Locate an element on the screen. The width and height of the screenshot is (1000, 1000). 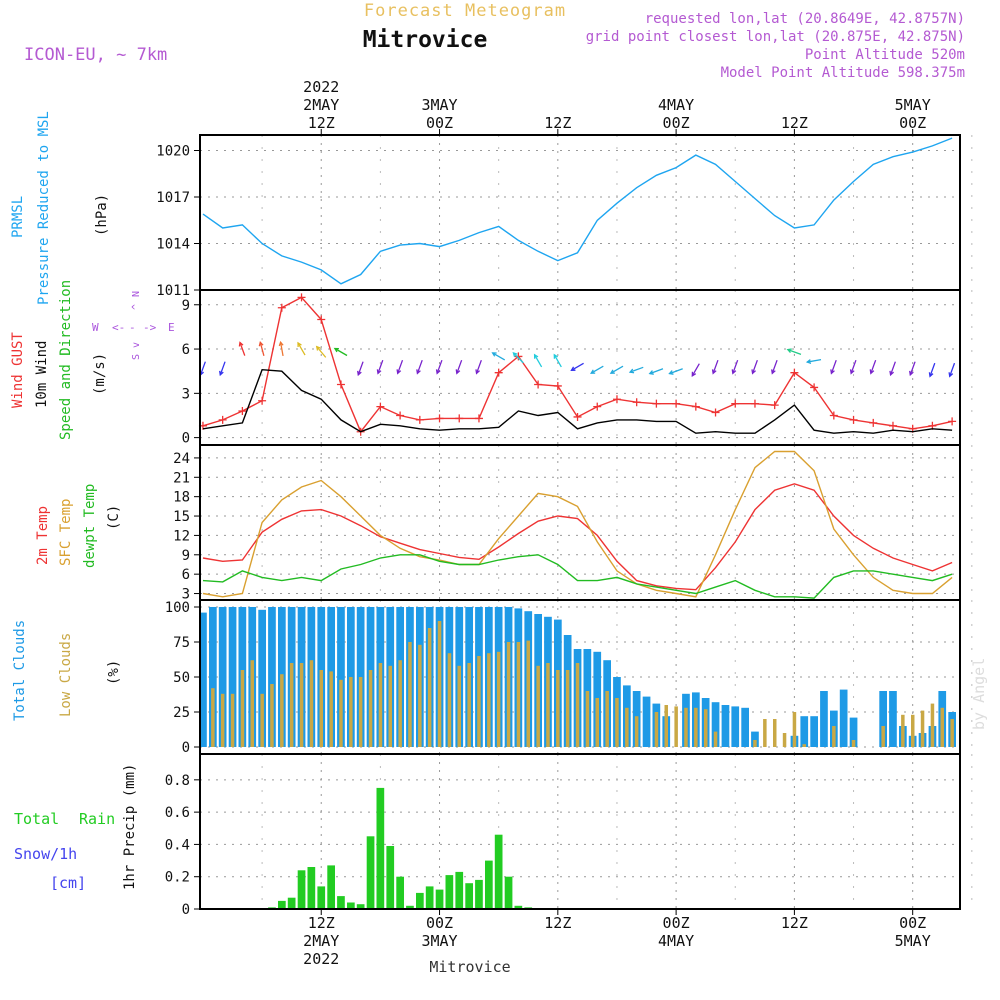
clouds-ytick-label: 75 is located at coordinates (181, 643).